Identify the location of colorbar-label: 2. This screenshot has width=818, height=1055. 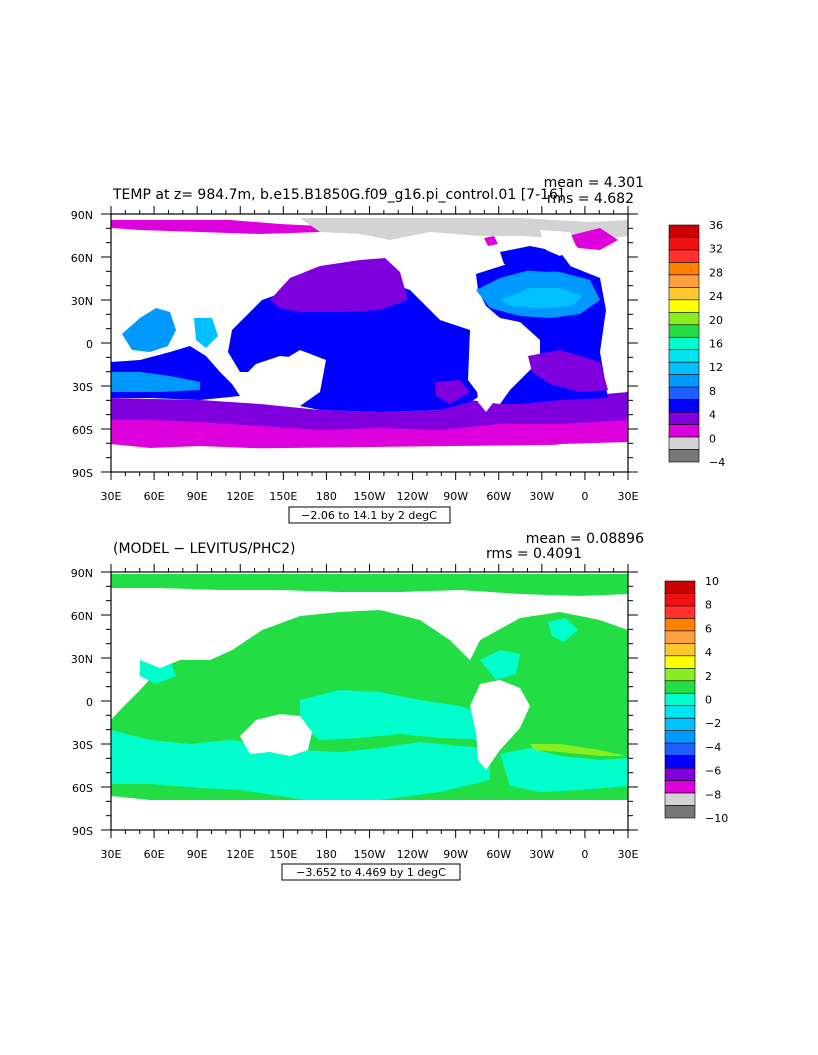
(708, 676).